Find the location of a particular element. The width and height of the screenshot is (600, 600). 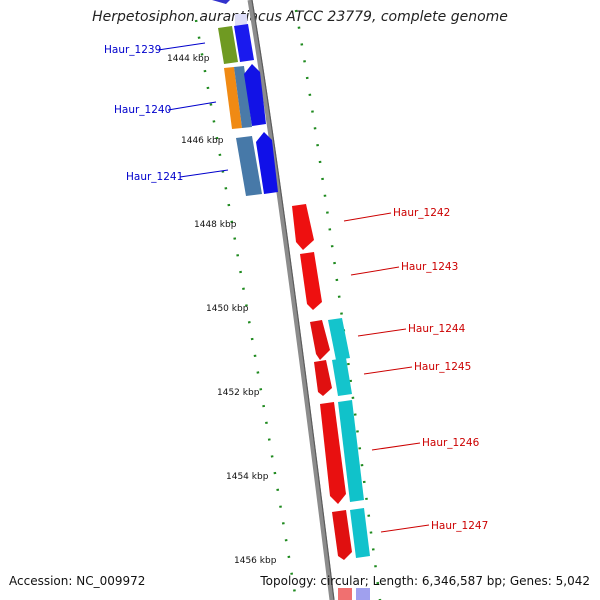

accession-text: Accession: NC_009972 is located at coordinates (77, 581).